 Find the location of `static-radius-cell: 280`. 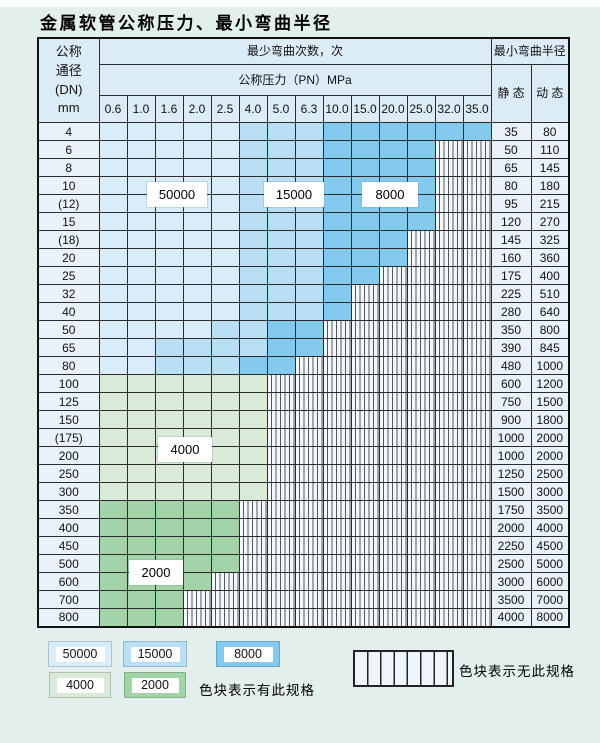

static-radius-cell: 280 is located at coordinates (511, 311).